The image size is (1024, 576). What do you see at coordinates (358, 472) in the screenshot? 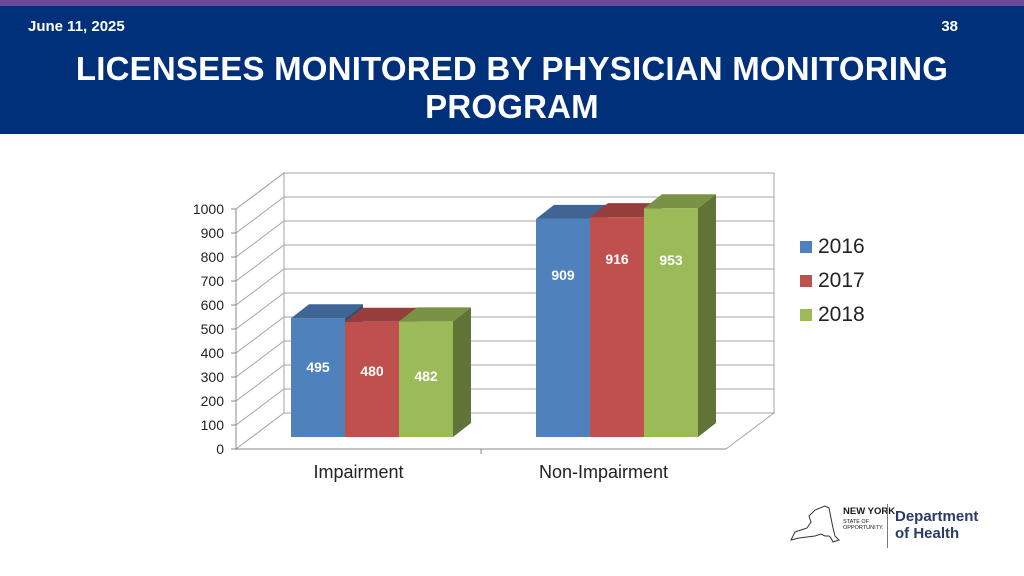
I see `x-category-label: Impairment` at bounding box center [358, 472].